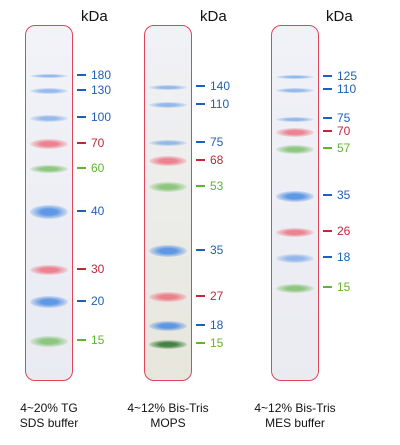 The height and width of the screenshot is (445, 400). What do you see at coordinates (49, 423) in the screenshot?
I see `lane-1-caption-line2: SDS buffer` at bounding box center [49, 423].